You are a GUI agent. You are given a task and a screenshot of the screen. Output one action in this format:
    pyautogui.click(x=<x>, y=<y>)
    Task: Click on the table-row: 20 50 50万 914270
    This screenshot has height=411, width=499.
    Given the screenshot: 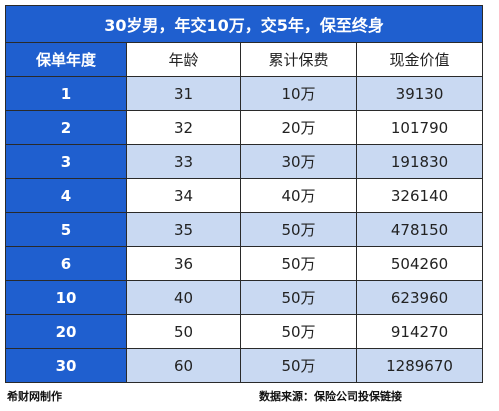 What is the action you would take?
    pyautogui.click(x=244, y=331)
    